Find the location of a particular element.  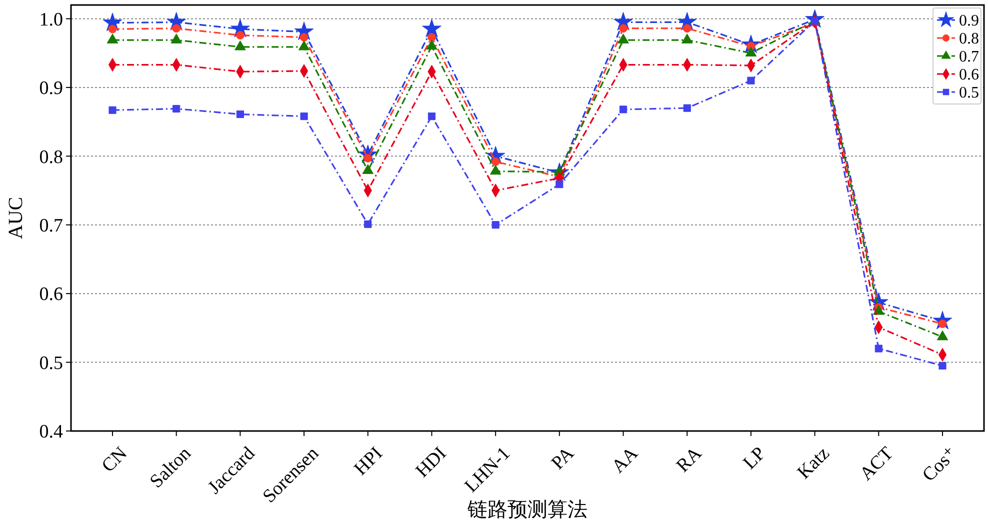

y-axis-title: AUC is located at coordinates (16, 218).